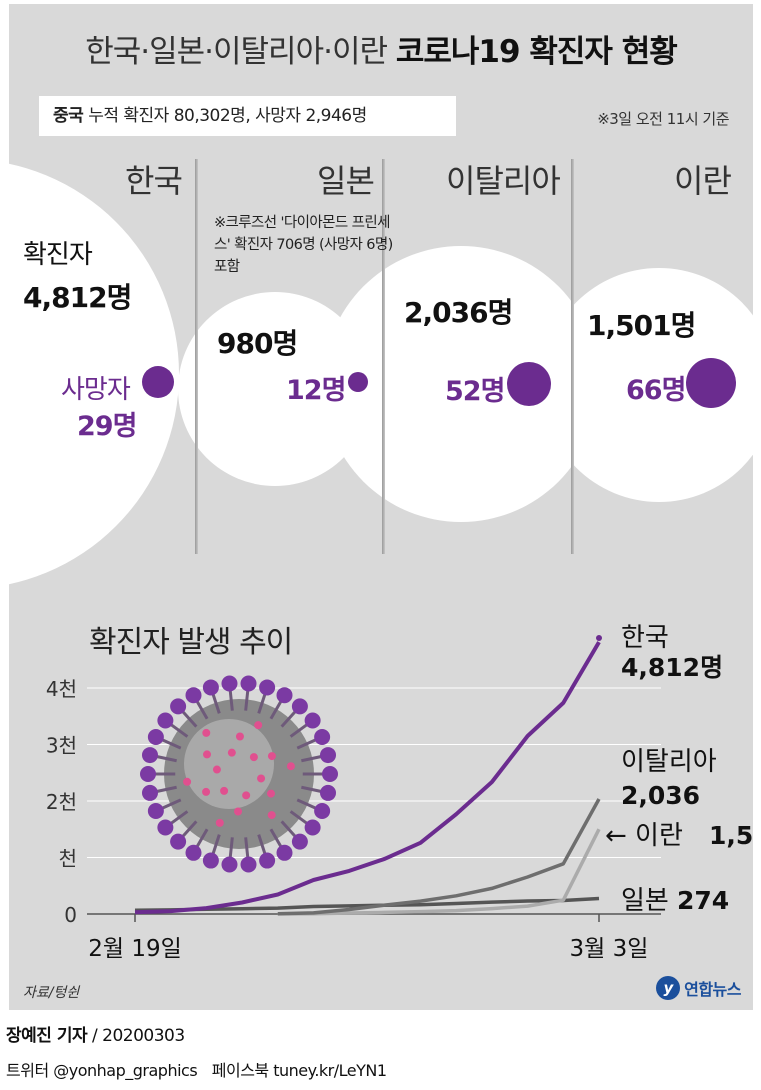 This screenshot has width=761, height=1090. Describe the element at coordinates (191, 642) in the screenshot. I see `chart-title: 확진자 발생 추이` at that location.